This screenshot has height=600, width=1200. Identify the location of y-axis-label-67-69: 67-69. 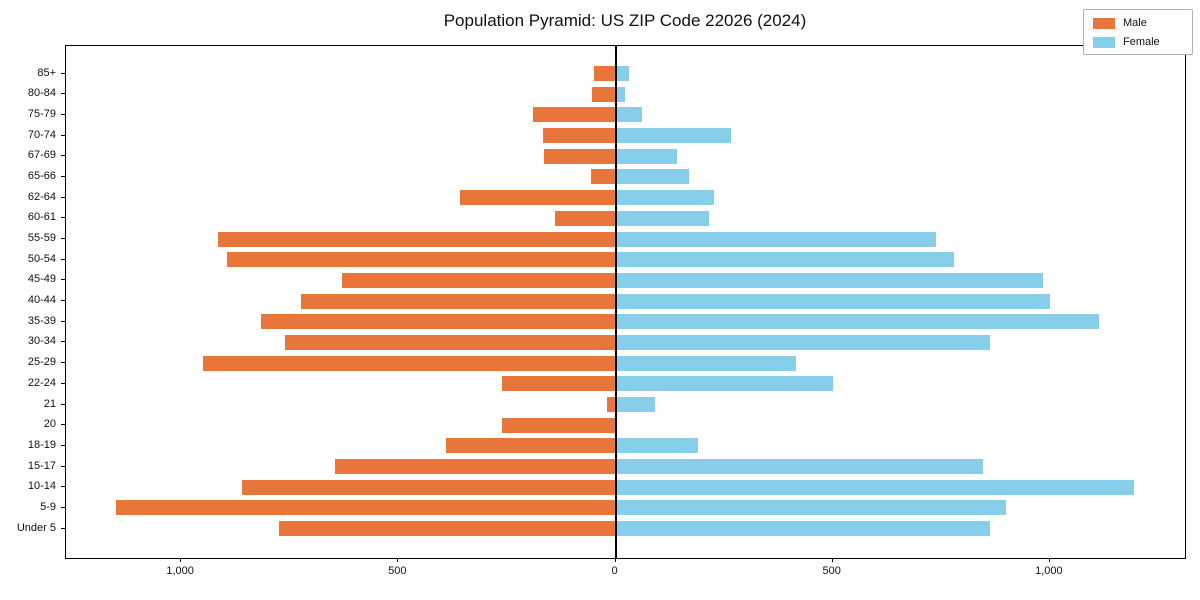
(41, 155).